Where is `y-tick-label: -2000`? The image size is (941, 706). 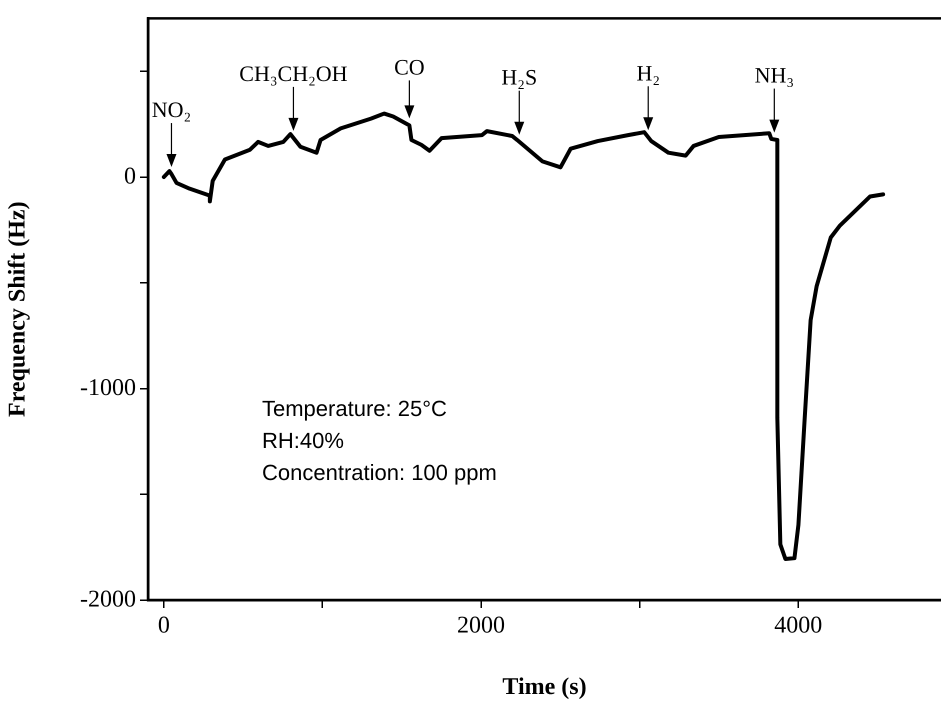 y-tick-label: -2000 is located at coordinates (108, 599).